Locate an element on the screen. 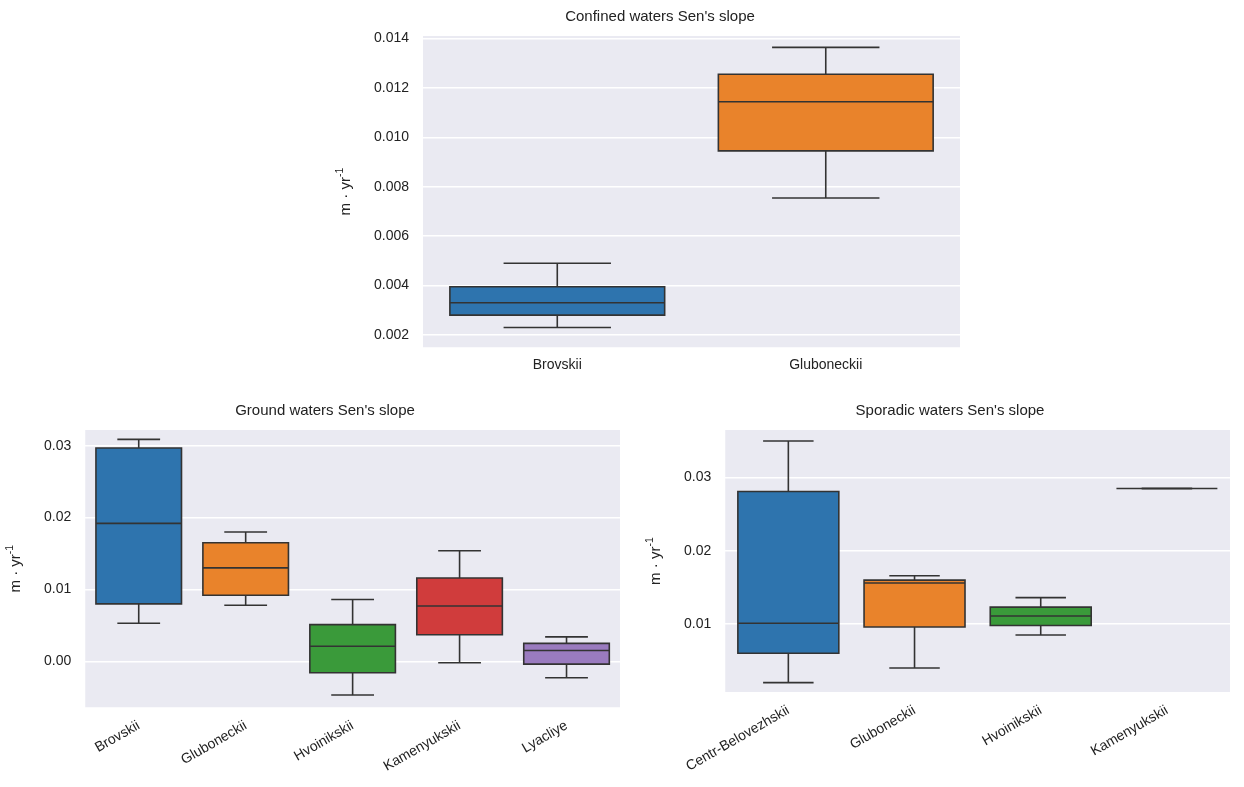 This screenshot has width=1244, height=787. y-tick-label: 0.008 is located at coordinates (391, 185).